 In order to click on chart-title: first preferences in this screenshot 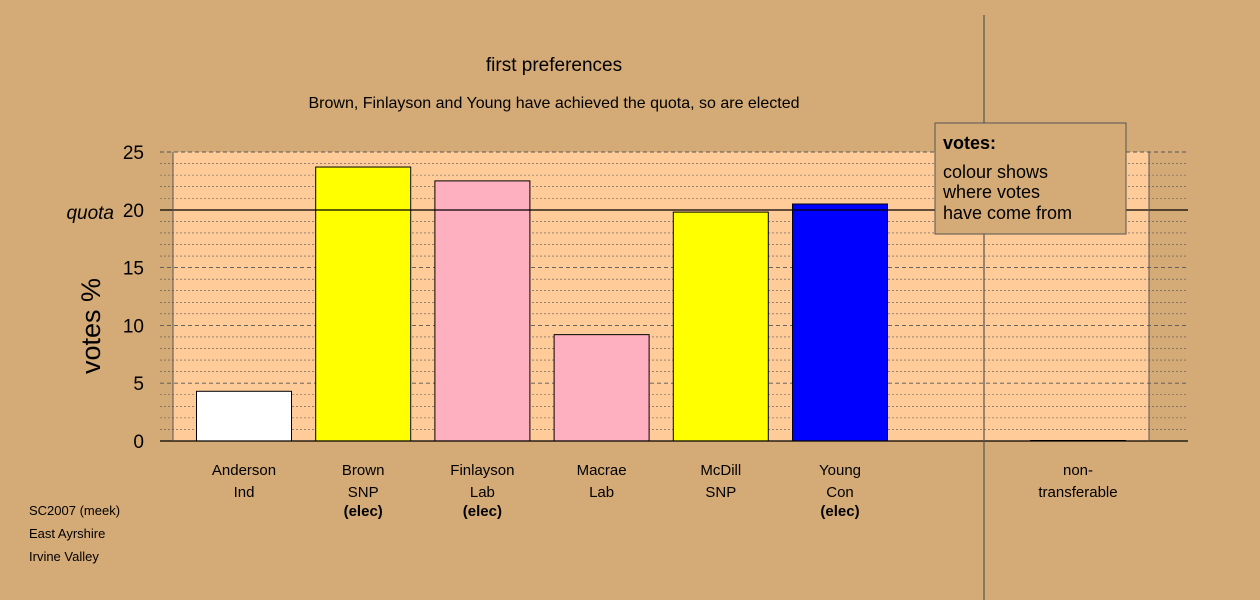, I will do `click(554, 65)`.